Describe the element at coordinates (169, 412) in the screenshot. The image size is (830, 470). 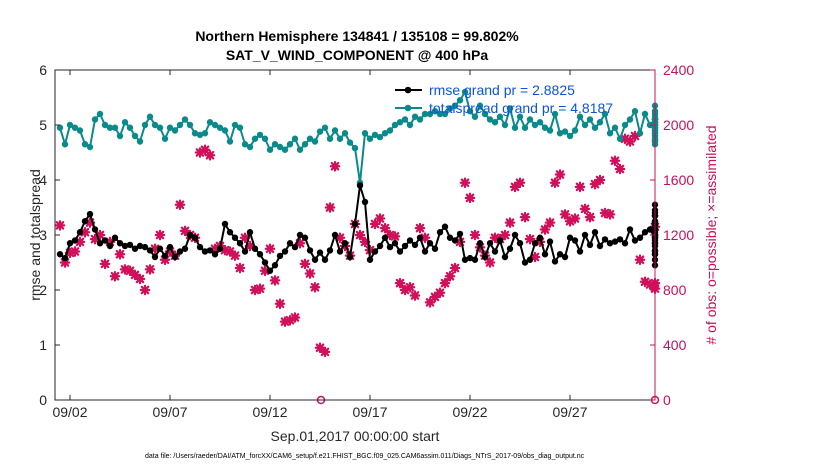
I see `x-tick-label: 09/07` at that location.